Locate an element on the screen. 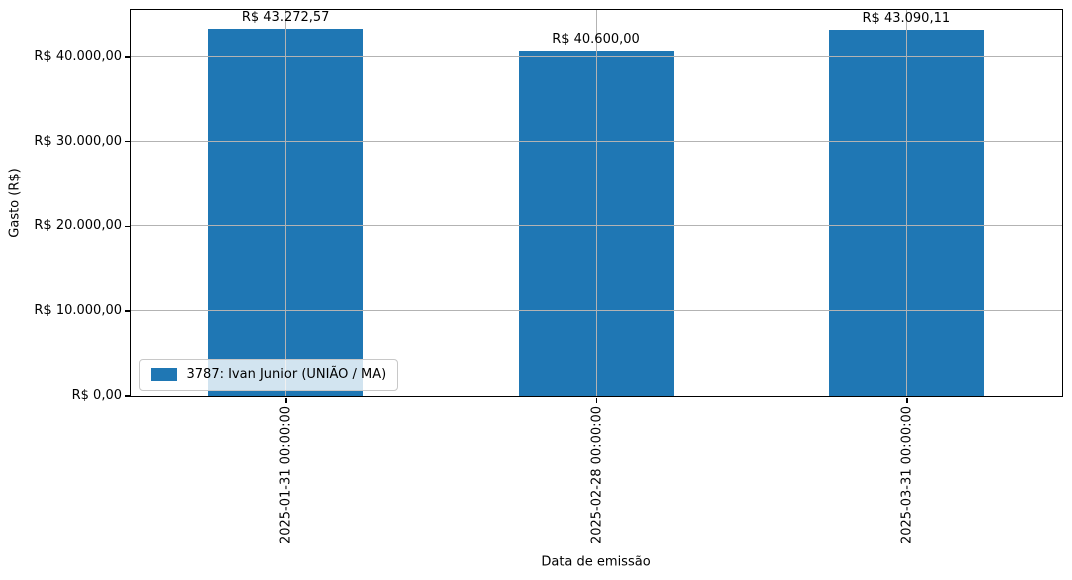  y-tick-label: R$ 40.000,00 is located at coordinates (78, 56).